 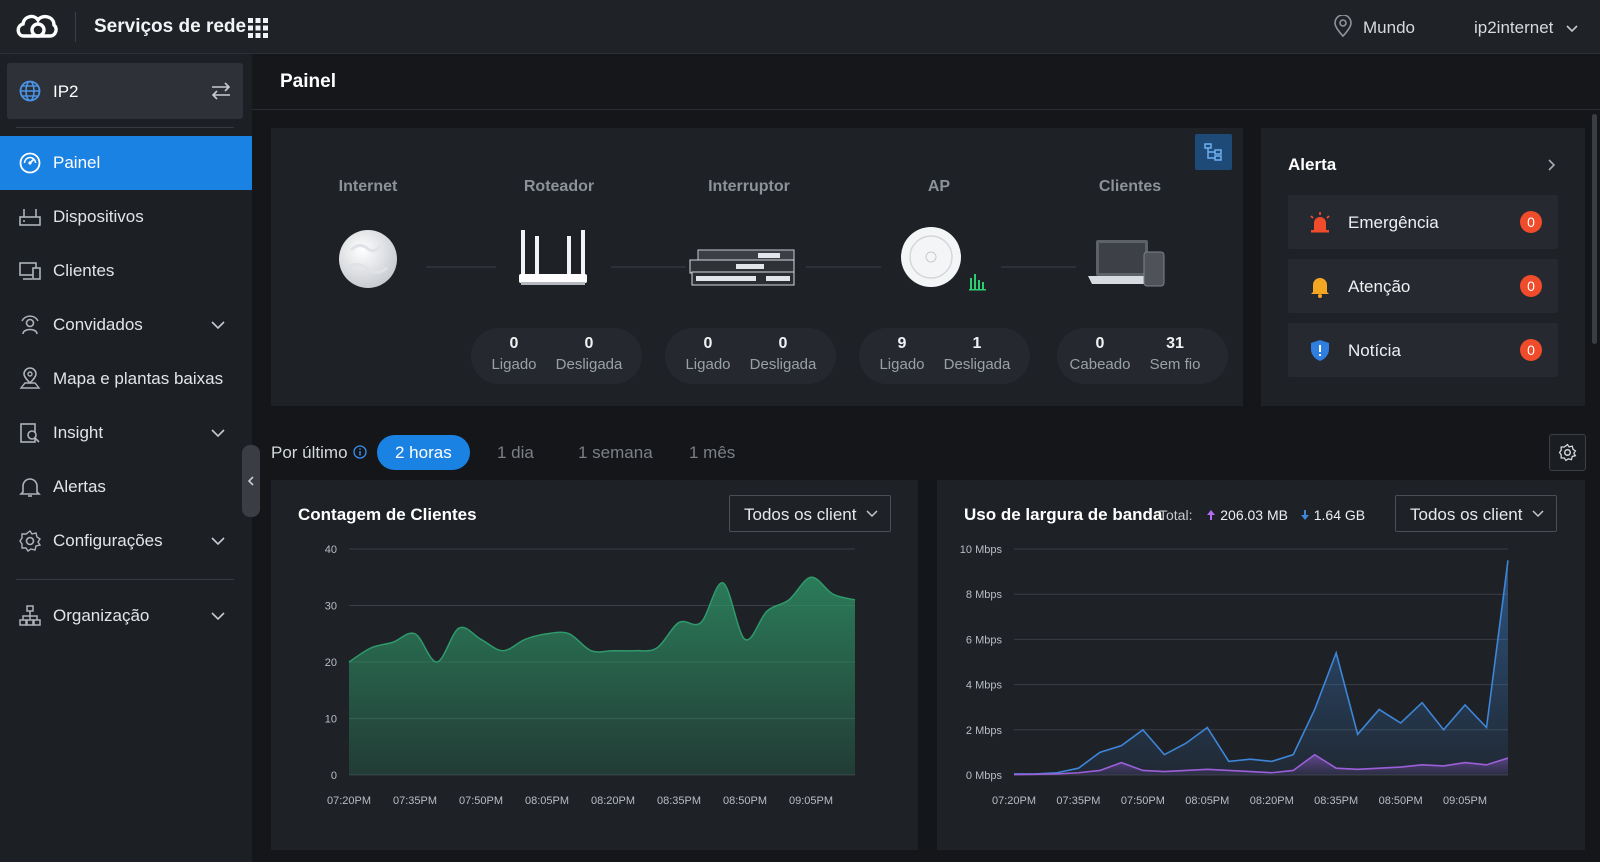 I want to click on sidebar-item-label: Configurações, so click(x=108, y=540).